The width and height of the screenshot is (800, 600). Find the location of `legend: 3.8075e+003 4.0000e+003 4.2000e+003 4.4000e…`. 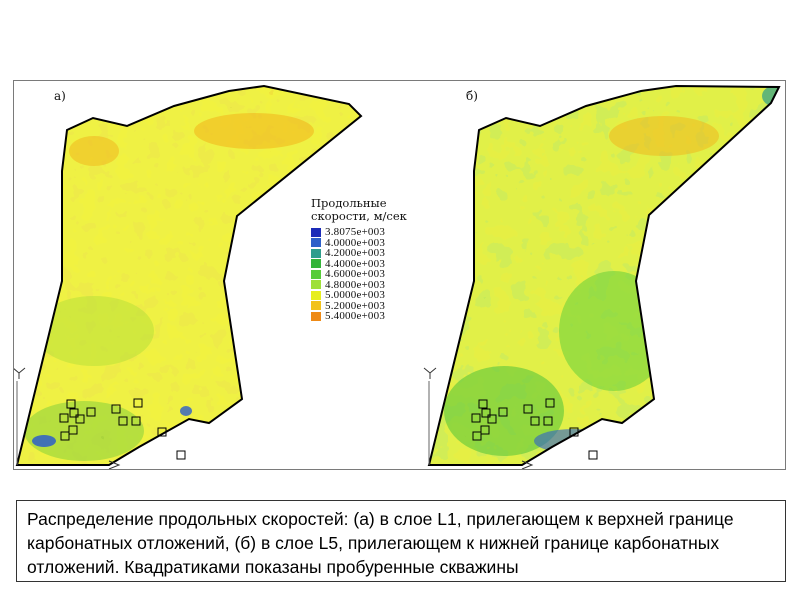

legend: 3.8075e+003 4.0000e+003 4.2000e+003 4.4000e… is located at coordinates (348, 274).